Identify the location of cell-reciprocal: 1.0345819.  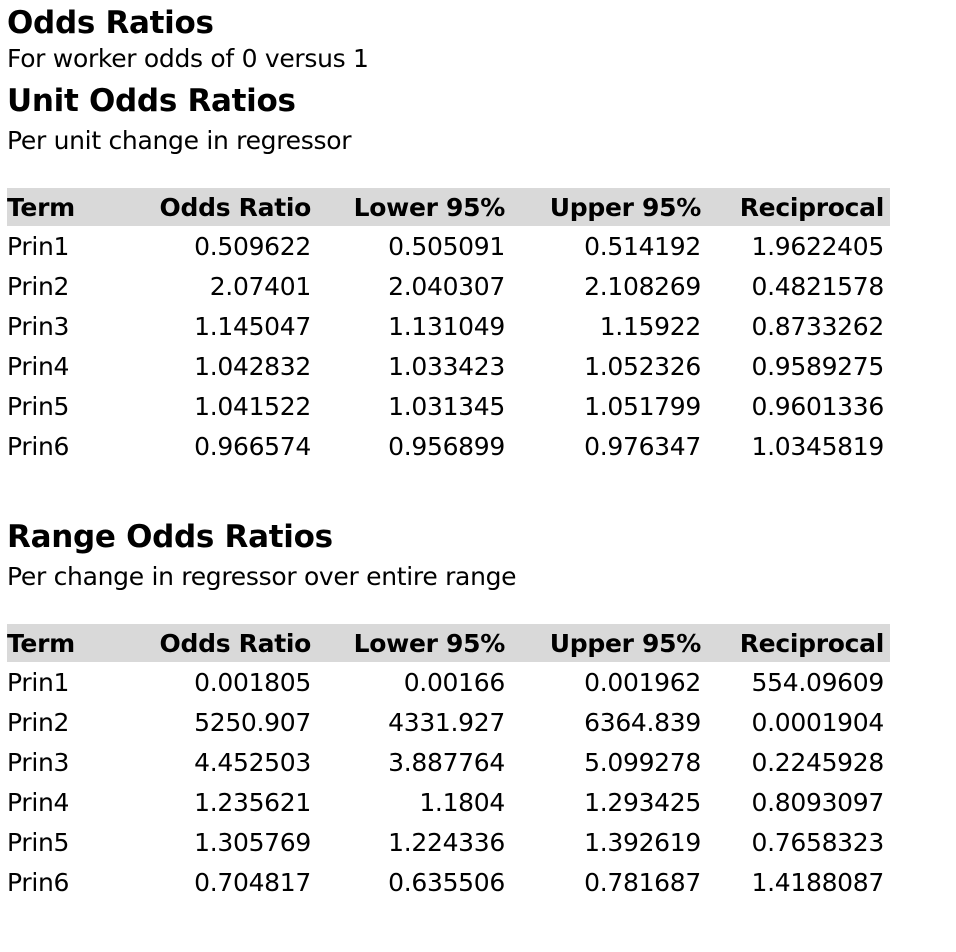
(818, 446).